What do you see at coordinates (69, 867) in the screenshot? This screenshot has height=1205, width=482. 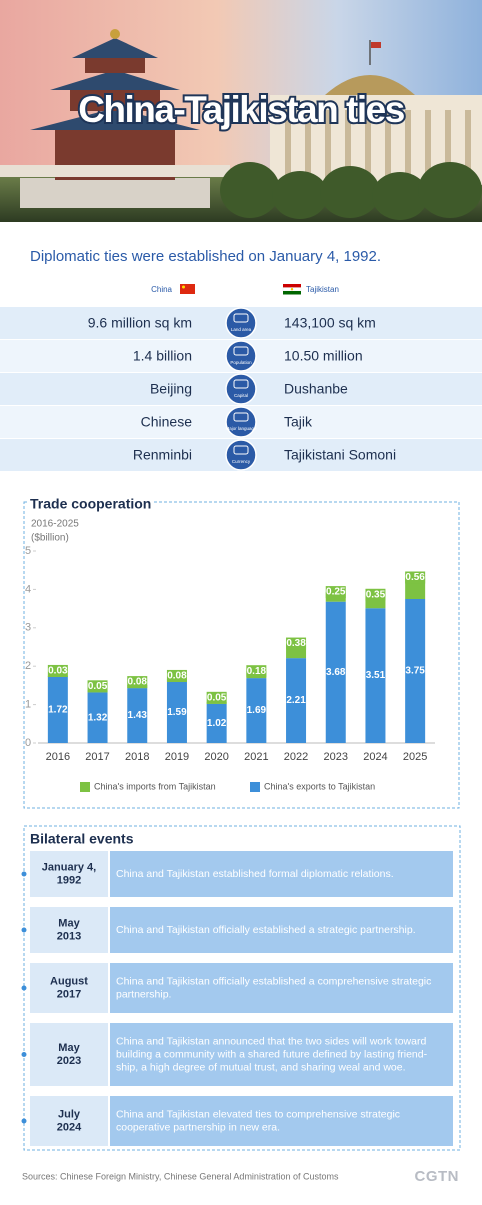 I see `event-date: January 4,` at bounding box center [69, 867].